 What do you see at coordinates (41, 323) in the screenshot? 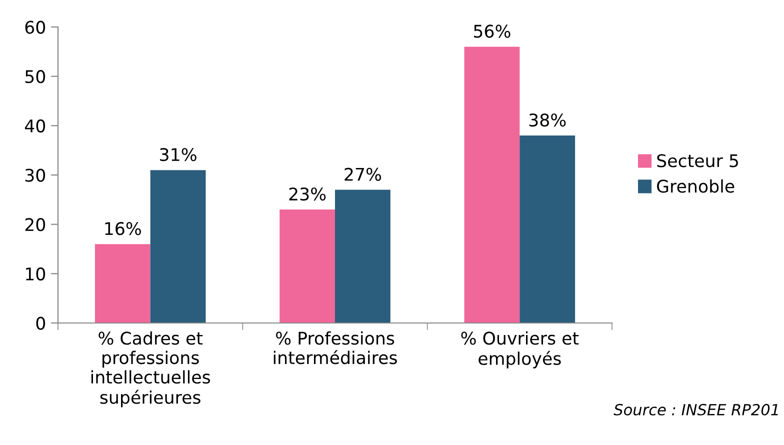
I see `y-tick-label: 0` at bounding box center [41, 323].